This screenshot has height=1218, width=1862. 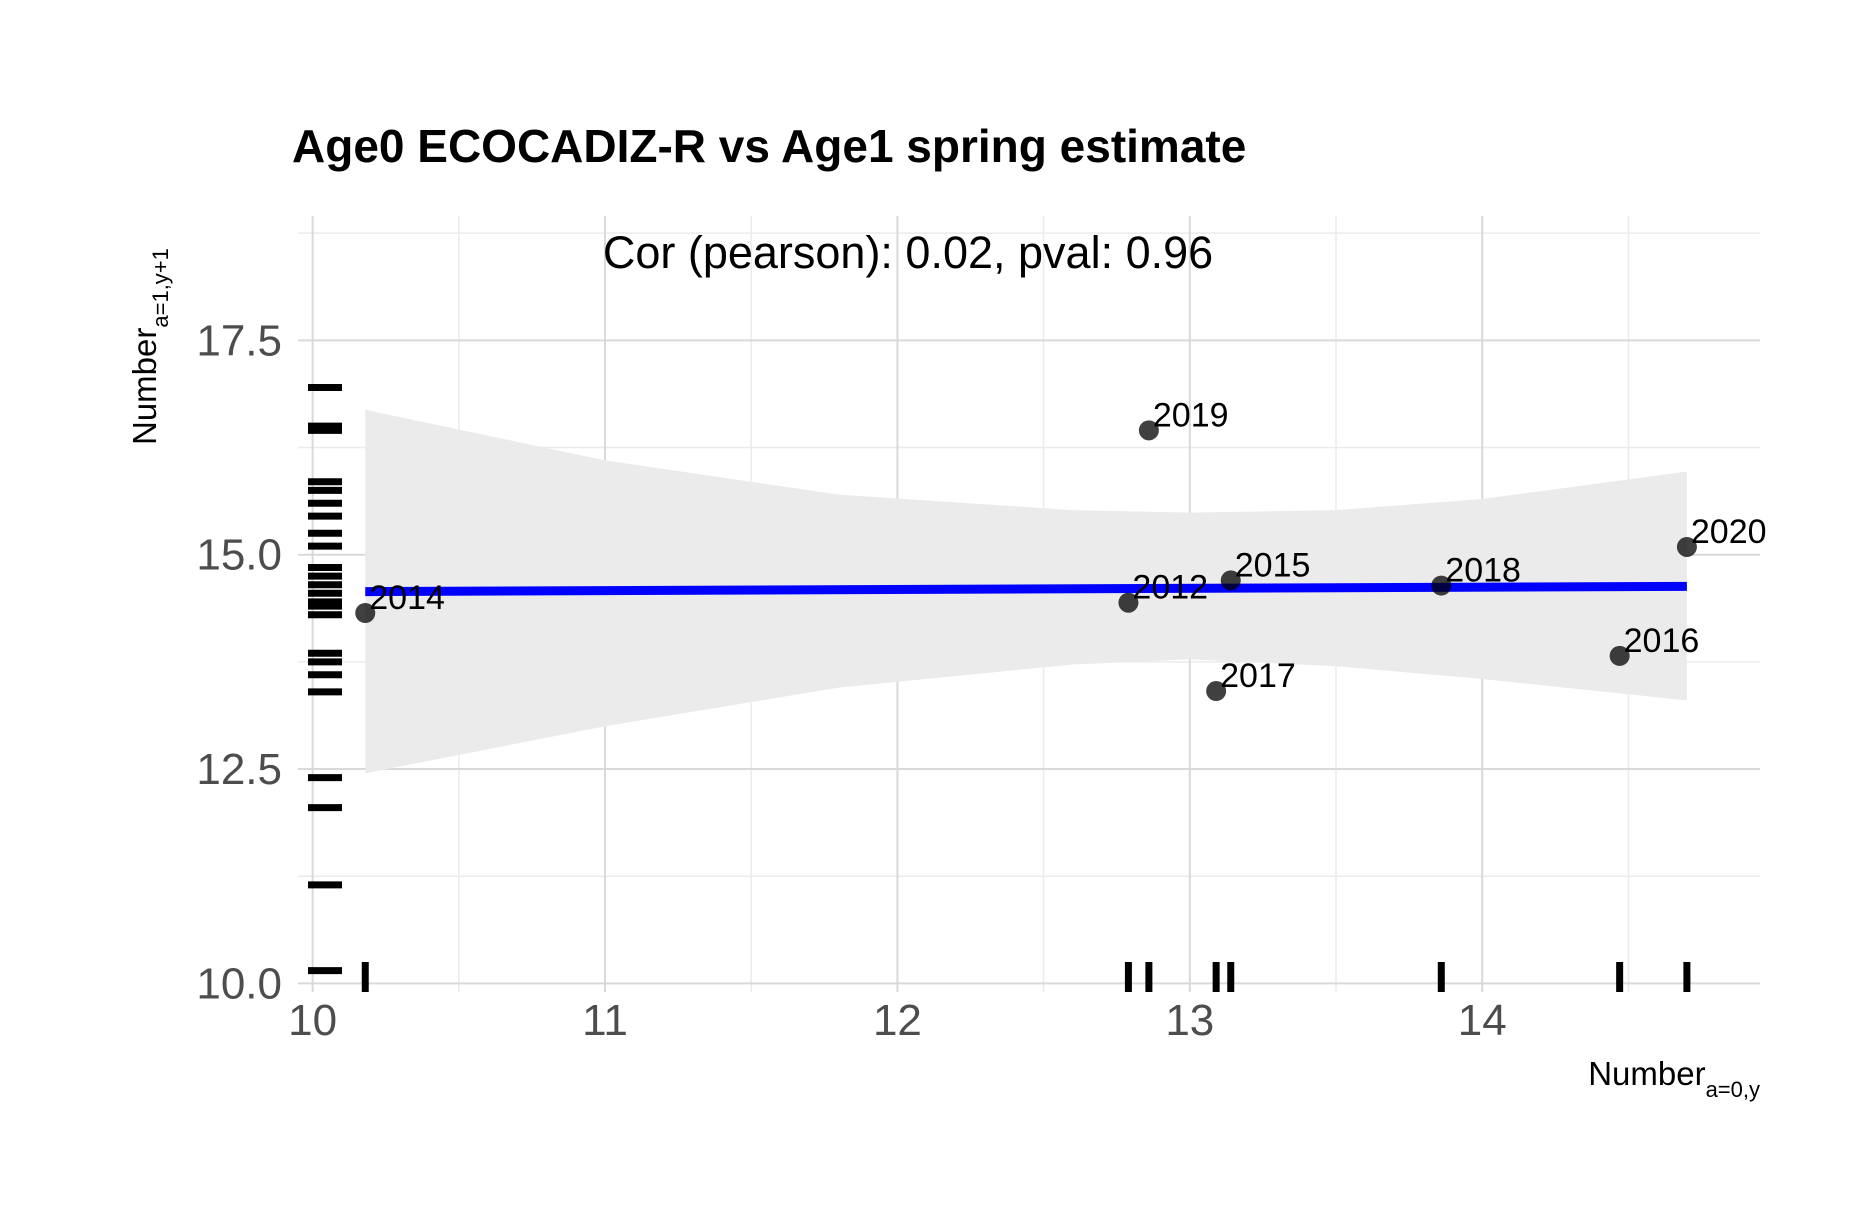 I want to click on point-label: 2015, so click(x=1273, y=565).